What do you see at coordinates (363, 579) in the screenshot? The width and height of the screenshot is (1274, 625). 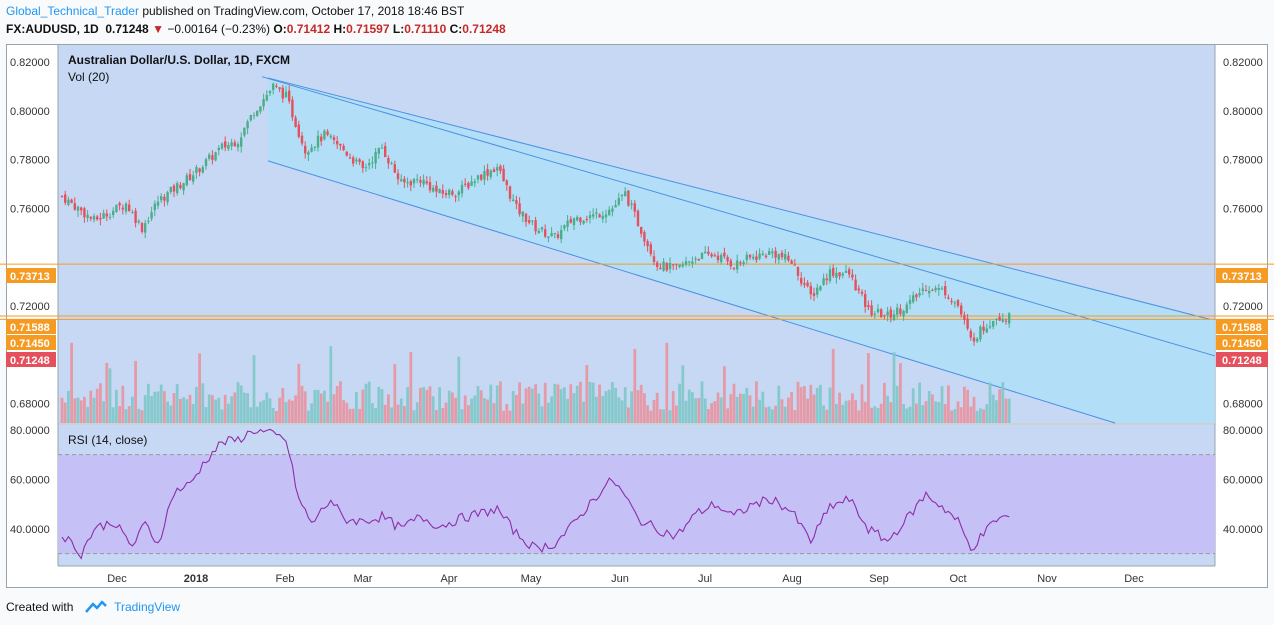 I see `time-tick: Mar` at bounding box center [363, 579].